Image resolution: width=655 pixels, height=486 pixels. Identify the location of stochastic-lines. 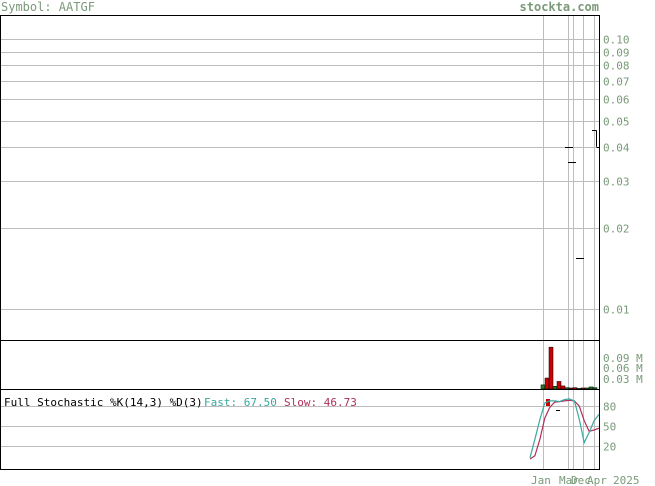
(564, 429).